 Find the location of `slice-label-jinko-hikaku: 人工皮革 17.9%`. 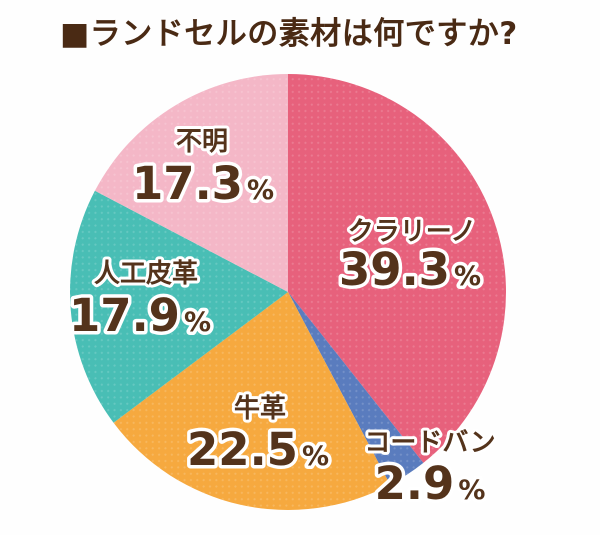

slice-label-jinko-hikaku: 人工皮革 17.9% is located at coordinates (139, 301).